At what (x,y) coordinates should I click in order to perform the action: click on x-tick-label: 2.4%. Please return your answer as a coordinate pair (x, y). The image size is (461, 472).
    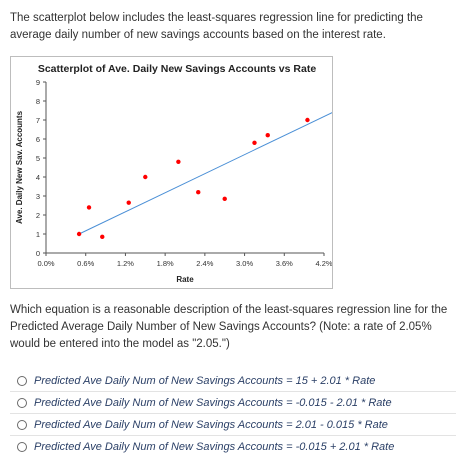
    Looking at the image, I should click on (204, 263).